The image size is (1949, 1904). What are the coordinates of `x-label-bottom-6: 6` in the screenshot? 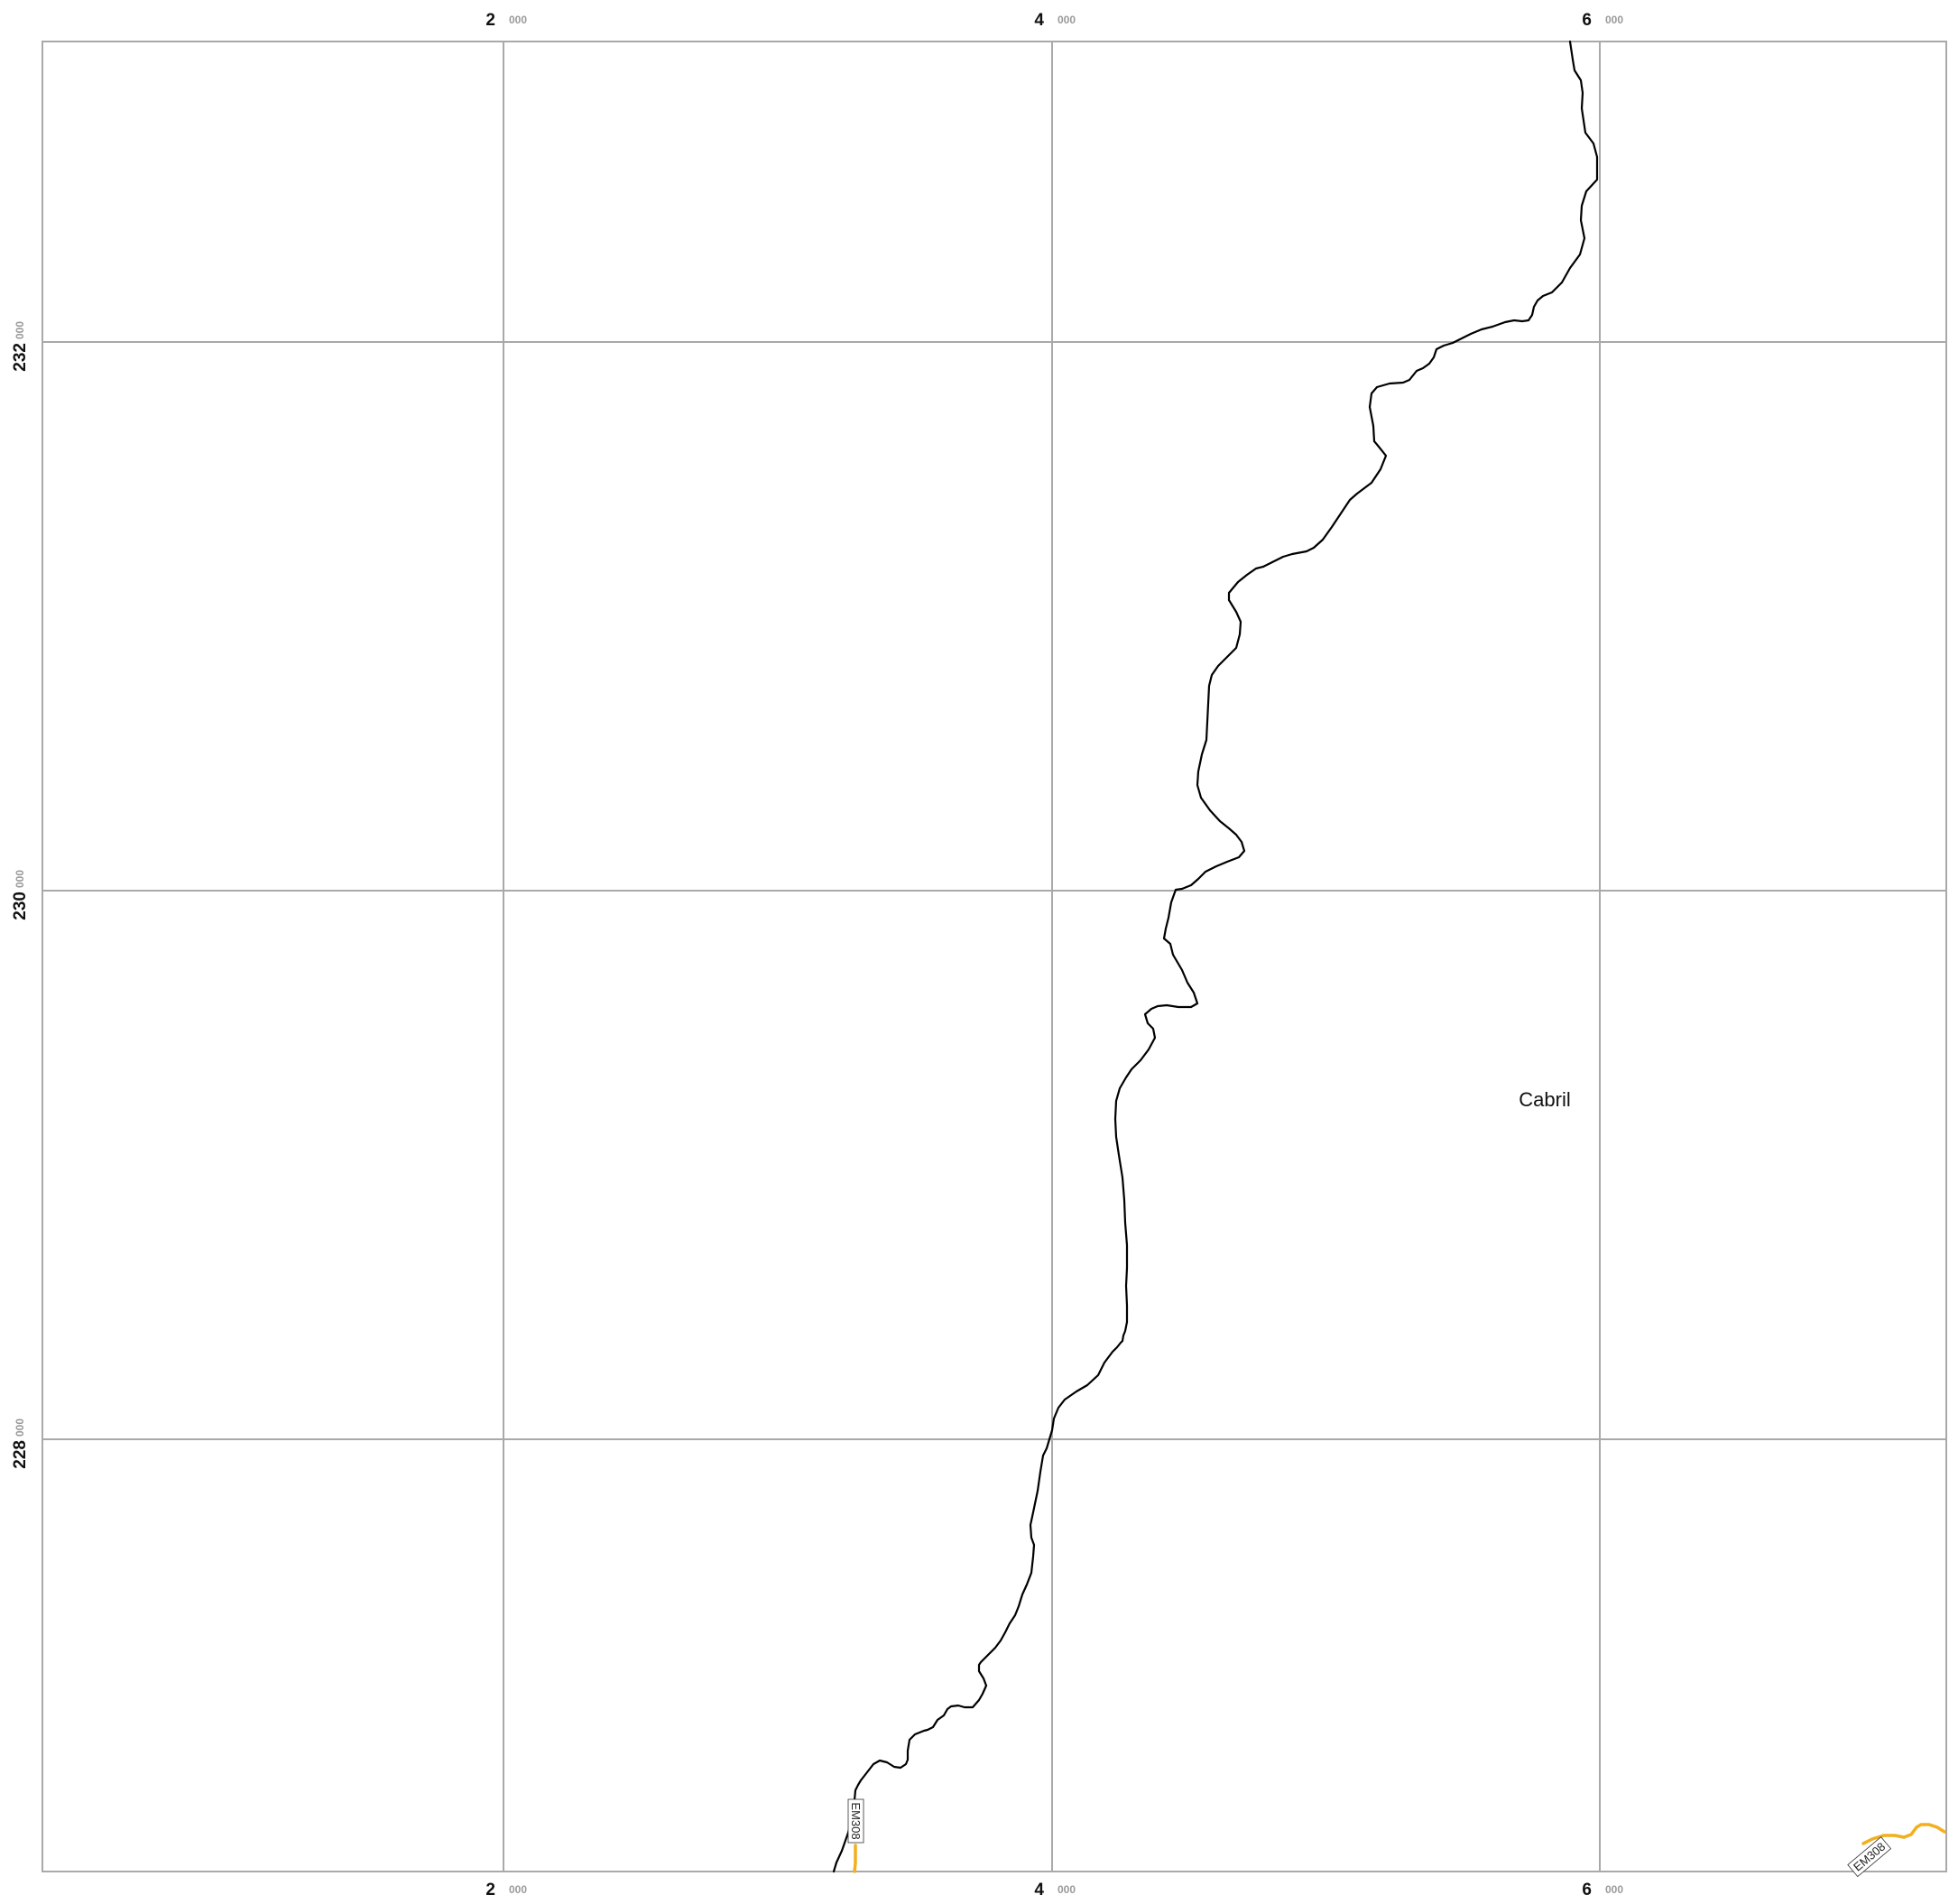 It's located at (1587, 1890).